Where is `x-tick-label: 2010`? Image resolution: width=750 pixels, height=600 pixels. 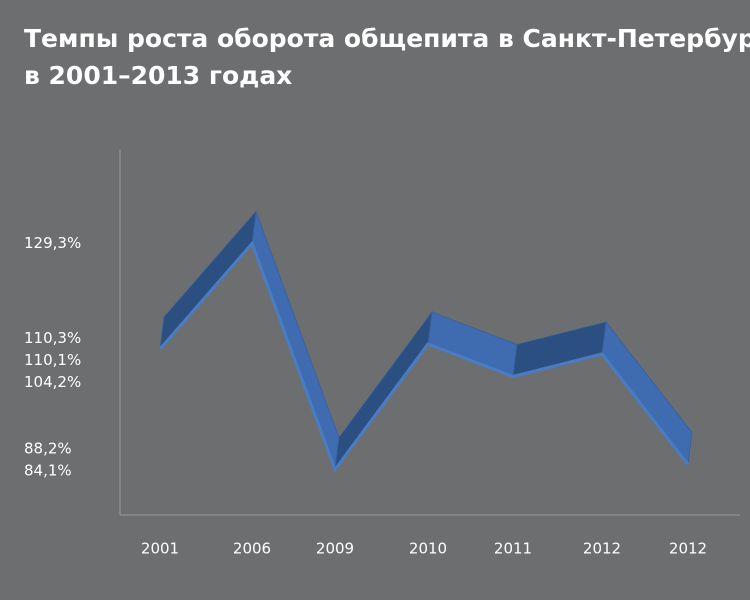
x-tick-label: 2010 is located at coordinates (428, 549).